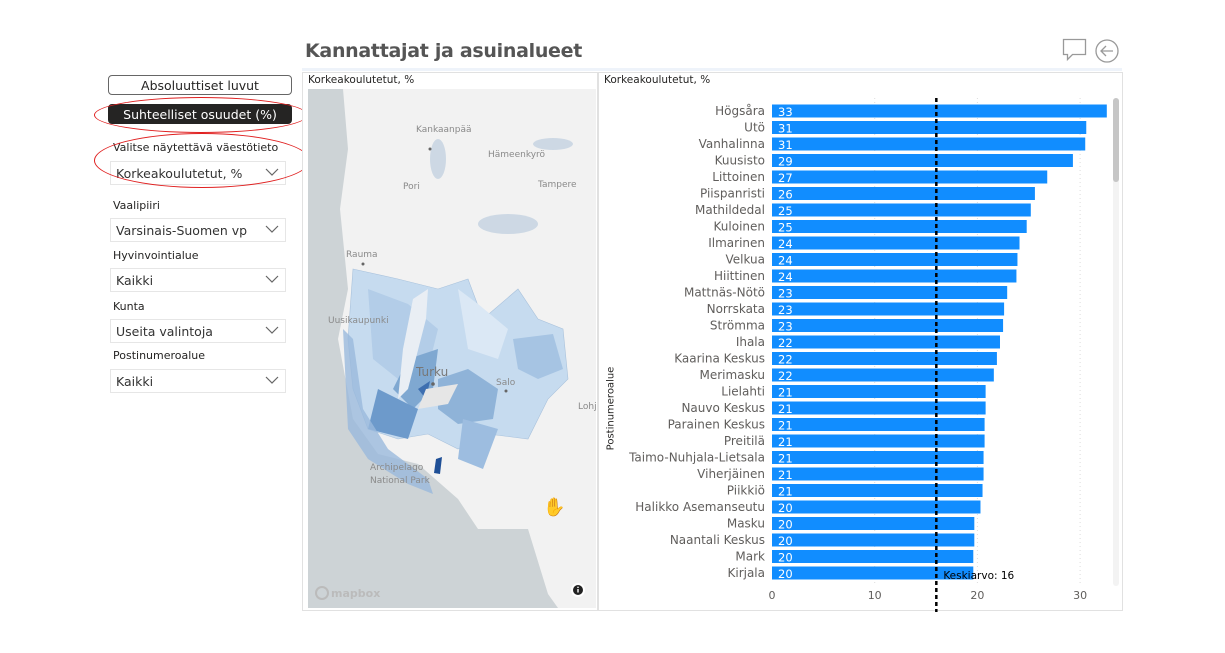 Image resolution: width=1225 pixels, height=653 pixels. I want to click on data-label: 27, so click(785, 178).